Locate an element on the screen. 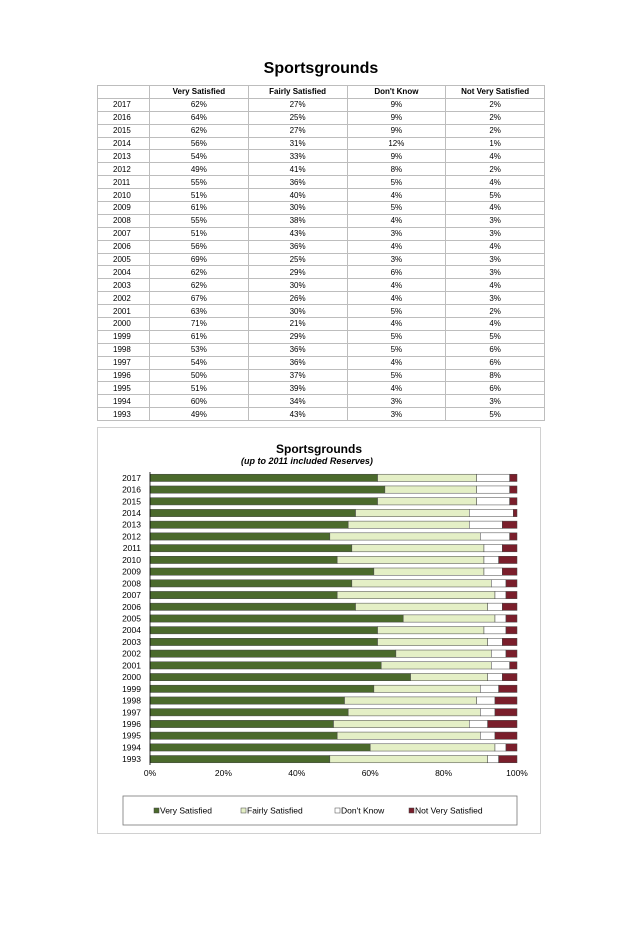  category-label: 2009 is located at coordinates (131, 572).